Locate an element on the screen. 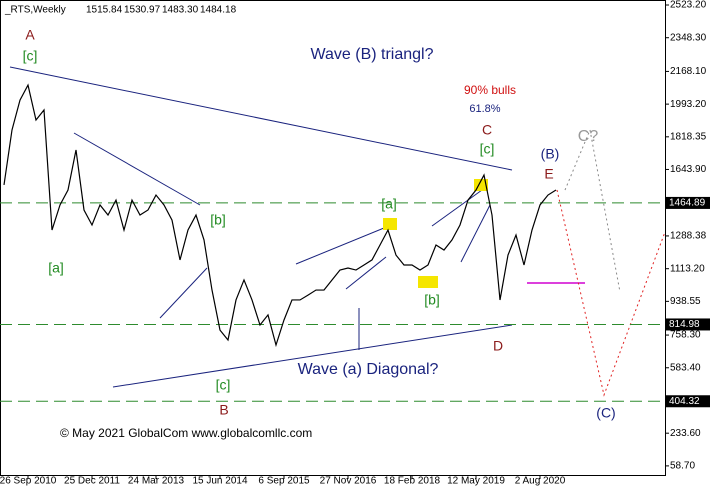  x-tick-label: 25 Dec 2011 is located at coordinates (92, 481).